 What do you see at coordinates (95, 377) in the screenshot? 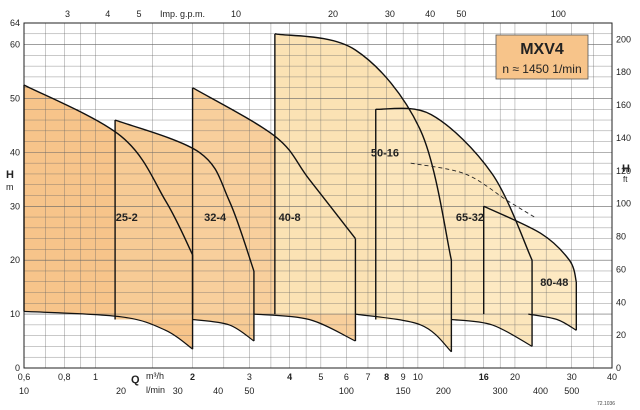
I see `bottom-m3h-tick-label: 1` at bounding box center [95, 377].